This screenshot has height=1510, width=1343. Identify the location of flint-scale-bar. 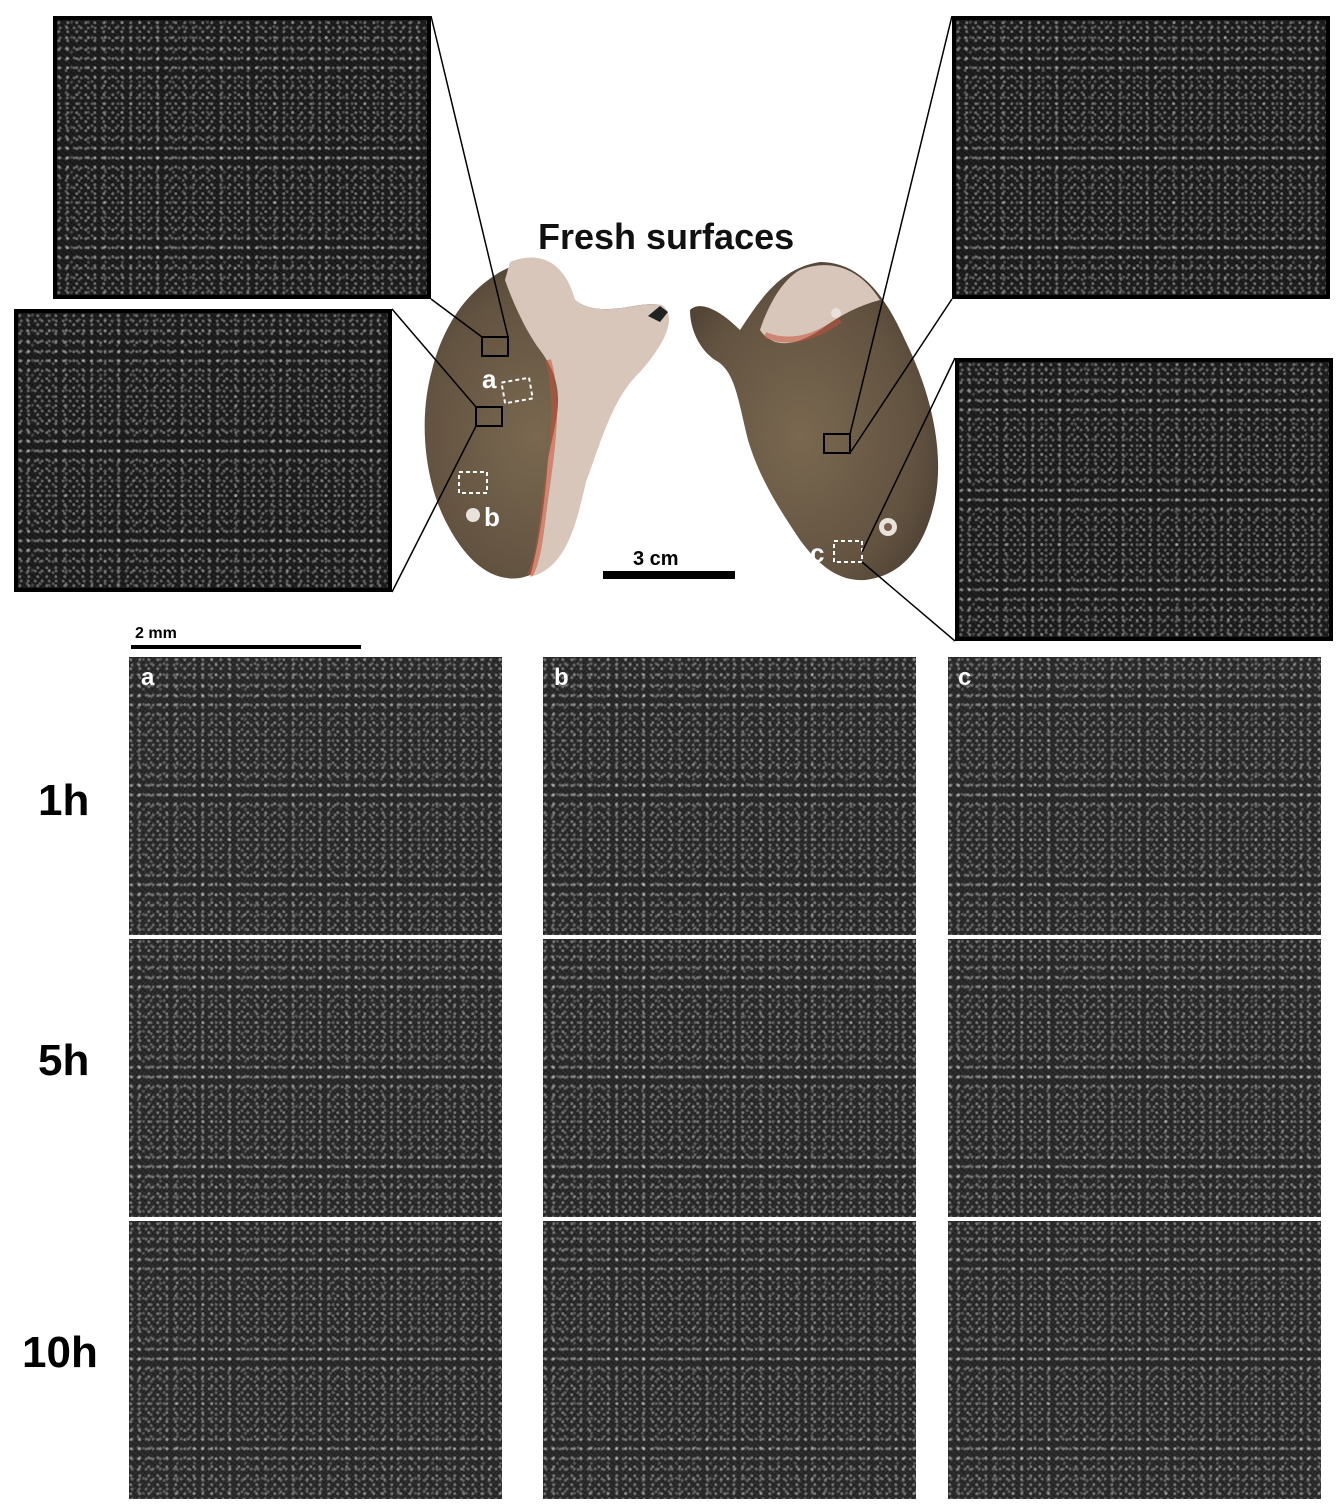
(669, 575).